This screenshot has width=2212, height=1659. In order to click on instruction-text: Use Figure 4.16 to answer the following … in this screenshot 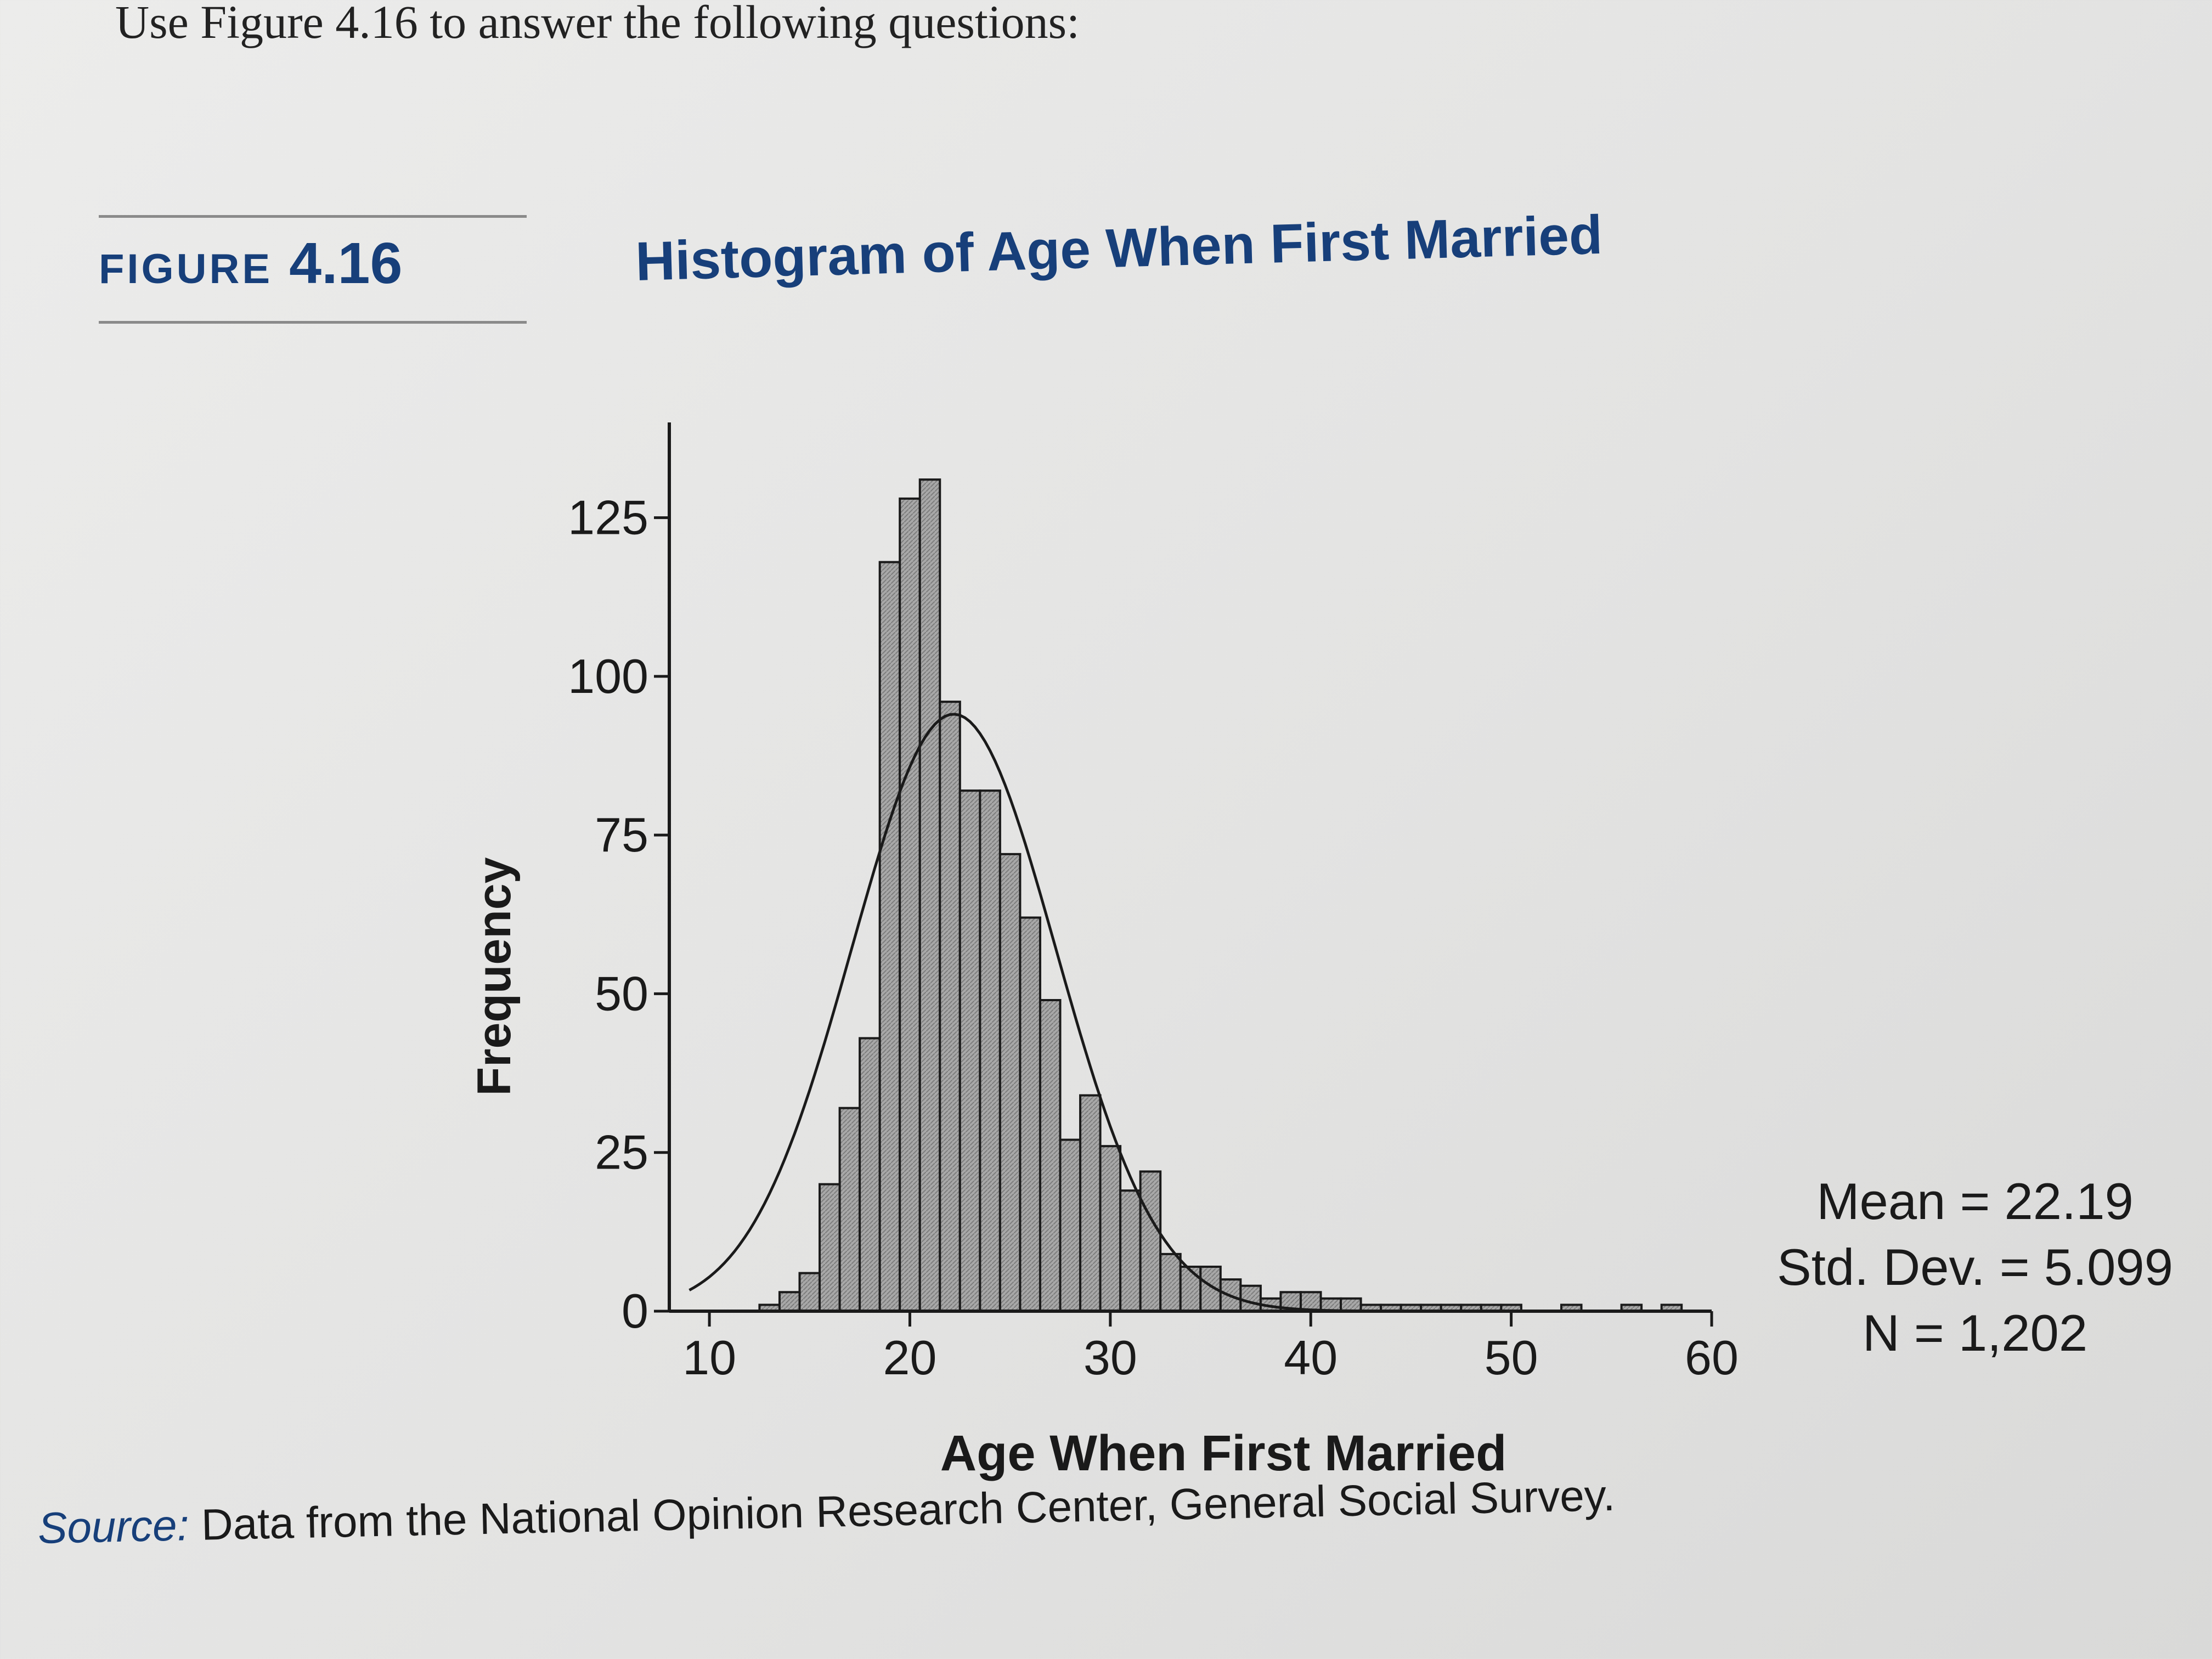, I will do `click(598, 24)`.